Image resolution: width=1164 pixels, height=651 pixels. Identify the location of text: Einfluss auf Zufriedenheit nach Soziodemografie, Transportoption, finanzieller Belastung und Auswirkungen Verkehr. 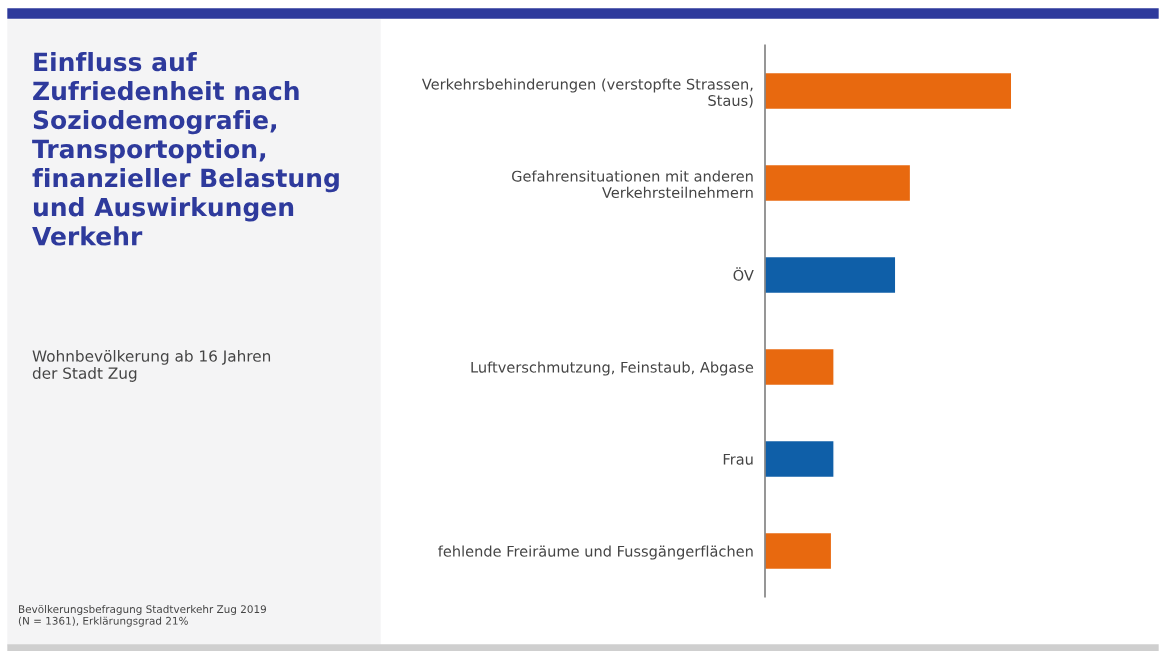
(185, 149).